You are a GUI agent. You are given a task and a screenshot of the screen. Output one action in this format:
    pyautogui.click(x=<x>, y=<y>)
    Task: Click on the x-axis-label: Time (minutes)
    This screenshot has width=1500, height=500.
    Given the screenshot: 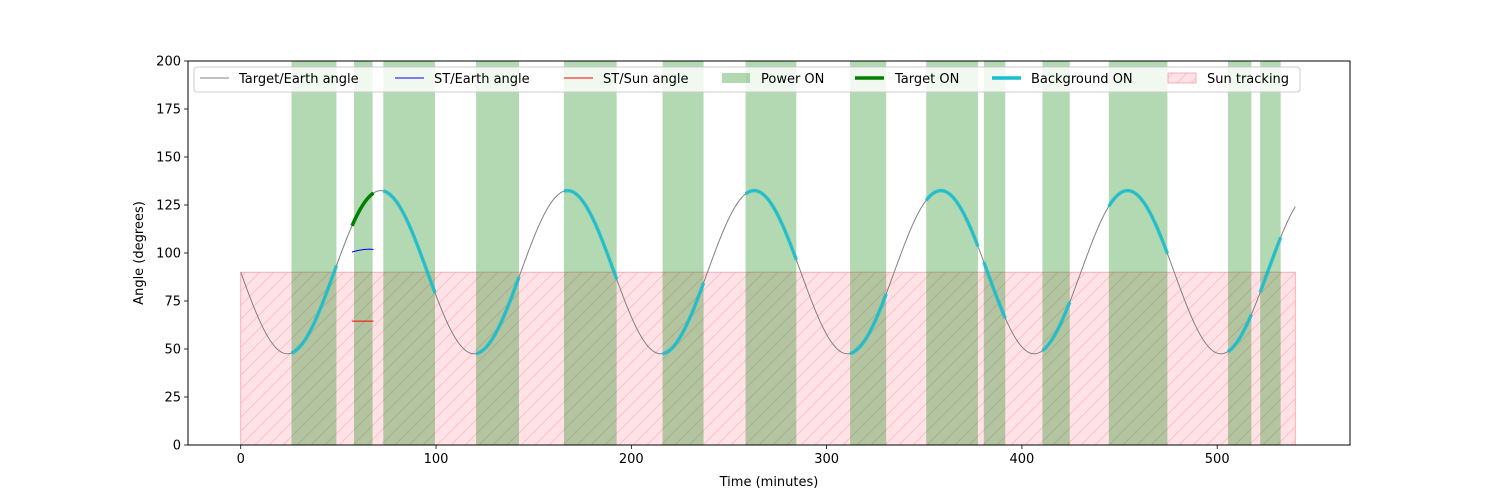 What is the action you would take?
    pyautogui.click(x=769, y=482)
    